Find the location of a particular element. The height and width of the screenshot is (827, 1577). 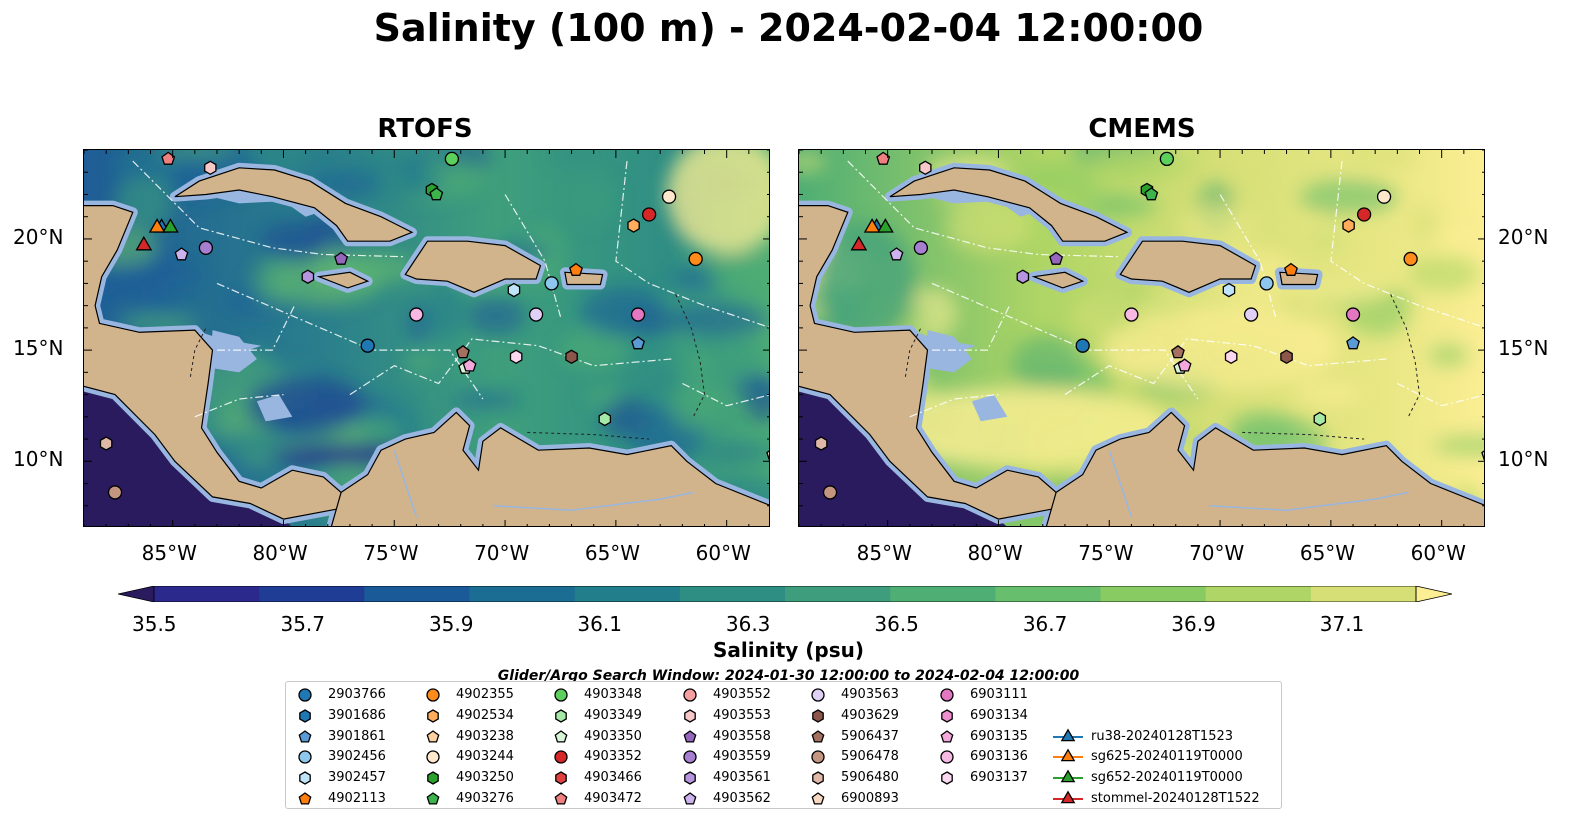

legend-label: 6903136 is located at coordinates (999, 757).